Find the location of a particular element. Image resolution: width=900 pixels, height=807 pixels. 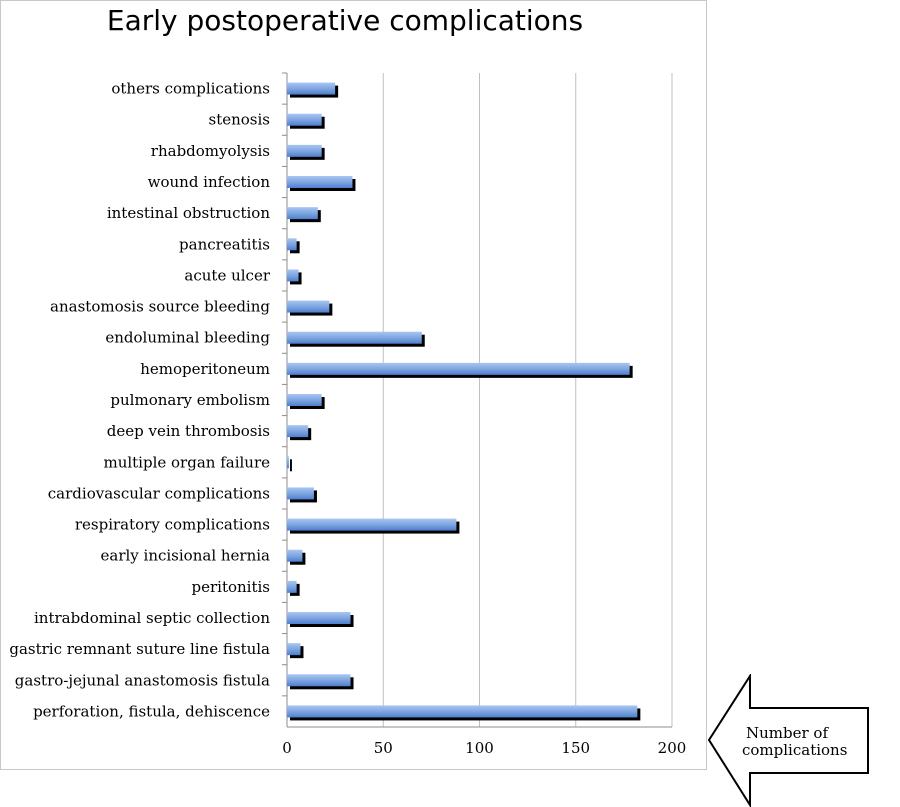

bar-shadow is located at coordinates (291, 465).